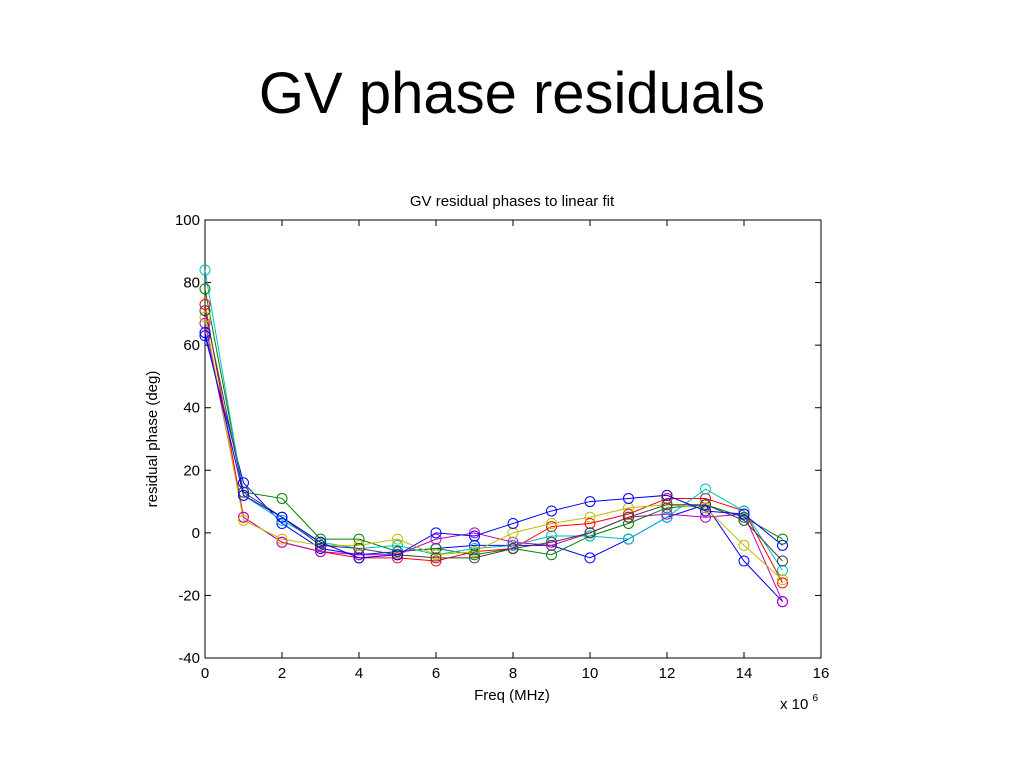  Describe the element at coordinates (744, 673) in the screenshot. I see `x-tick-label: 14` at that location.